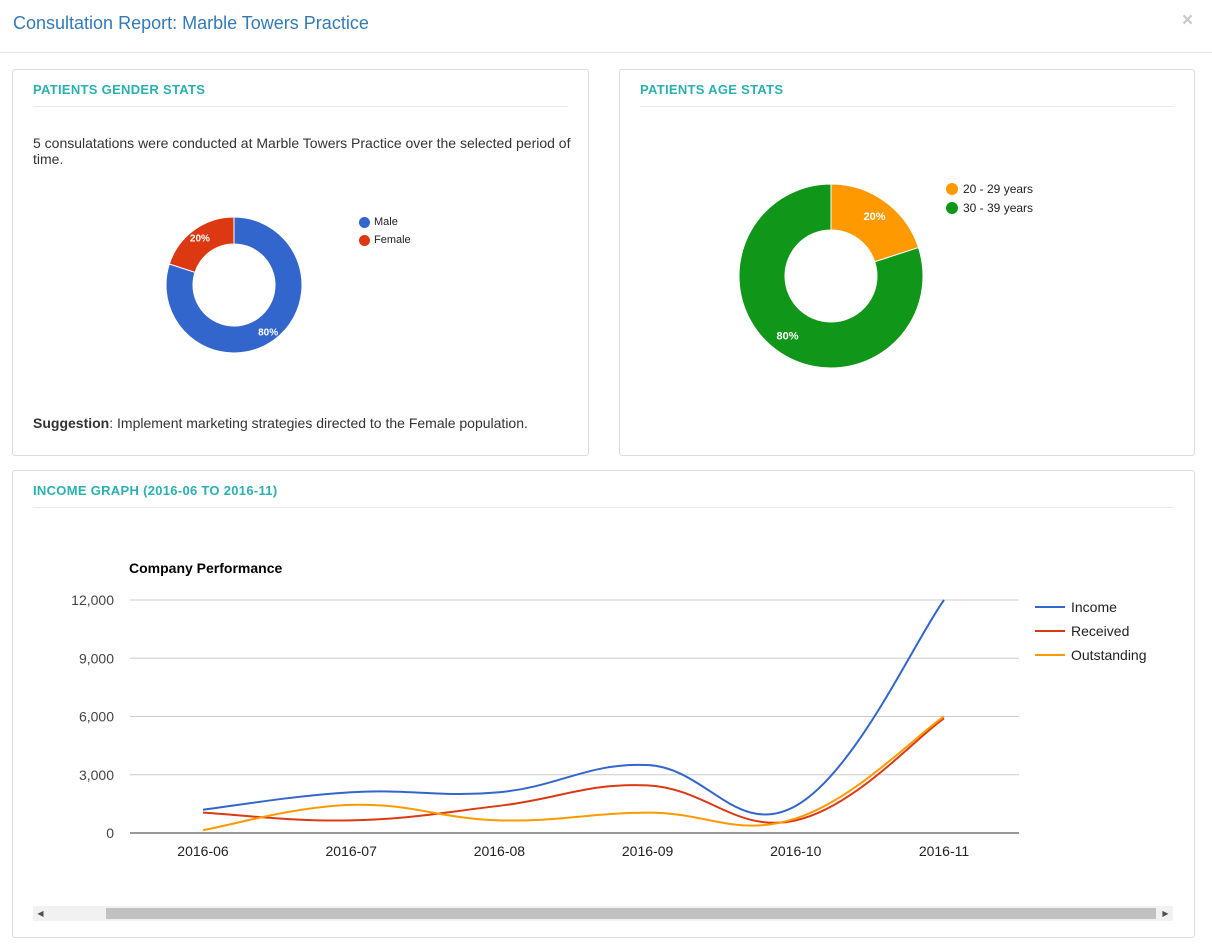 The image size is (1212, 945). Describe the element at coordinates (573, 707) in the screenshot. I see `series-line-income` at that location.